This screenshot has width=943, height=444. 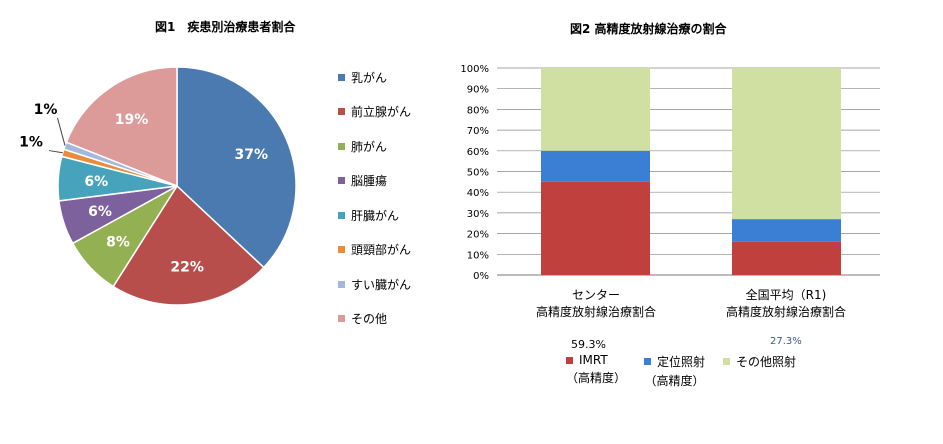 I want to click on pie-legend: 乳がん前立腺がん肺がん脳腫瘍肝臓がん頭頸部がんすい臓がんその他, so click(x=374, y=198).